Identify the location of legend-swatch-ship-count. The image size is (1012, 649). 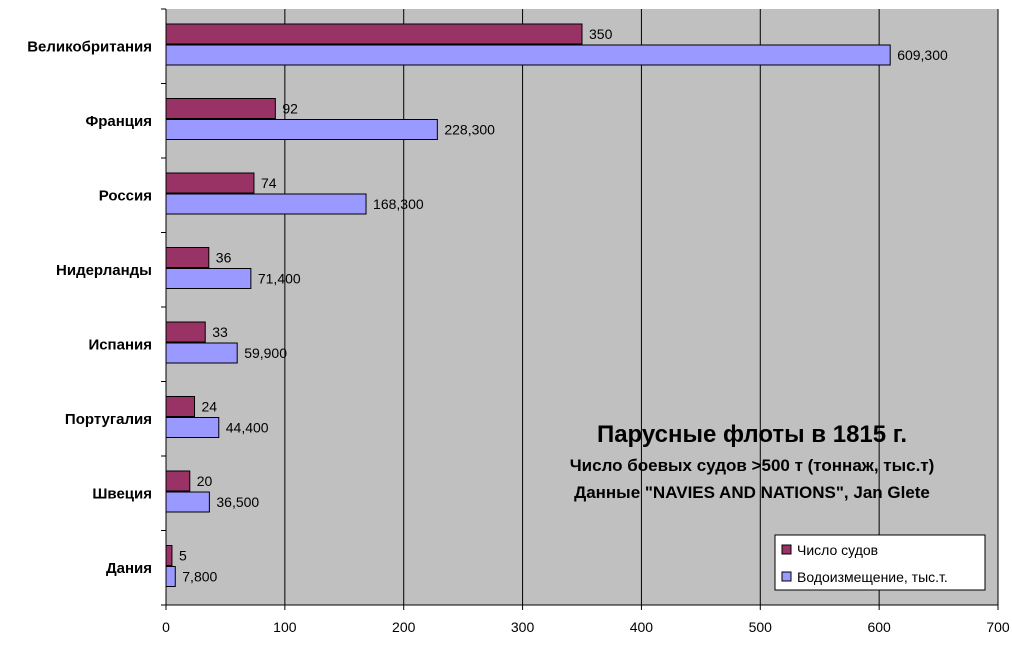
(786, 549).